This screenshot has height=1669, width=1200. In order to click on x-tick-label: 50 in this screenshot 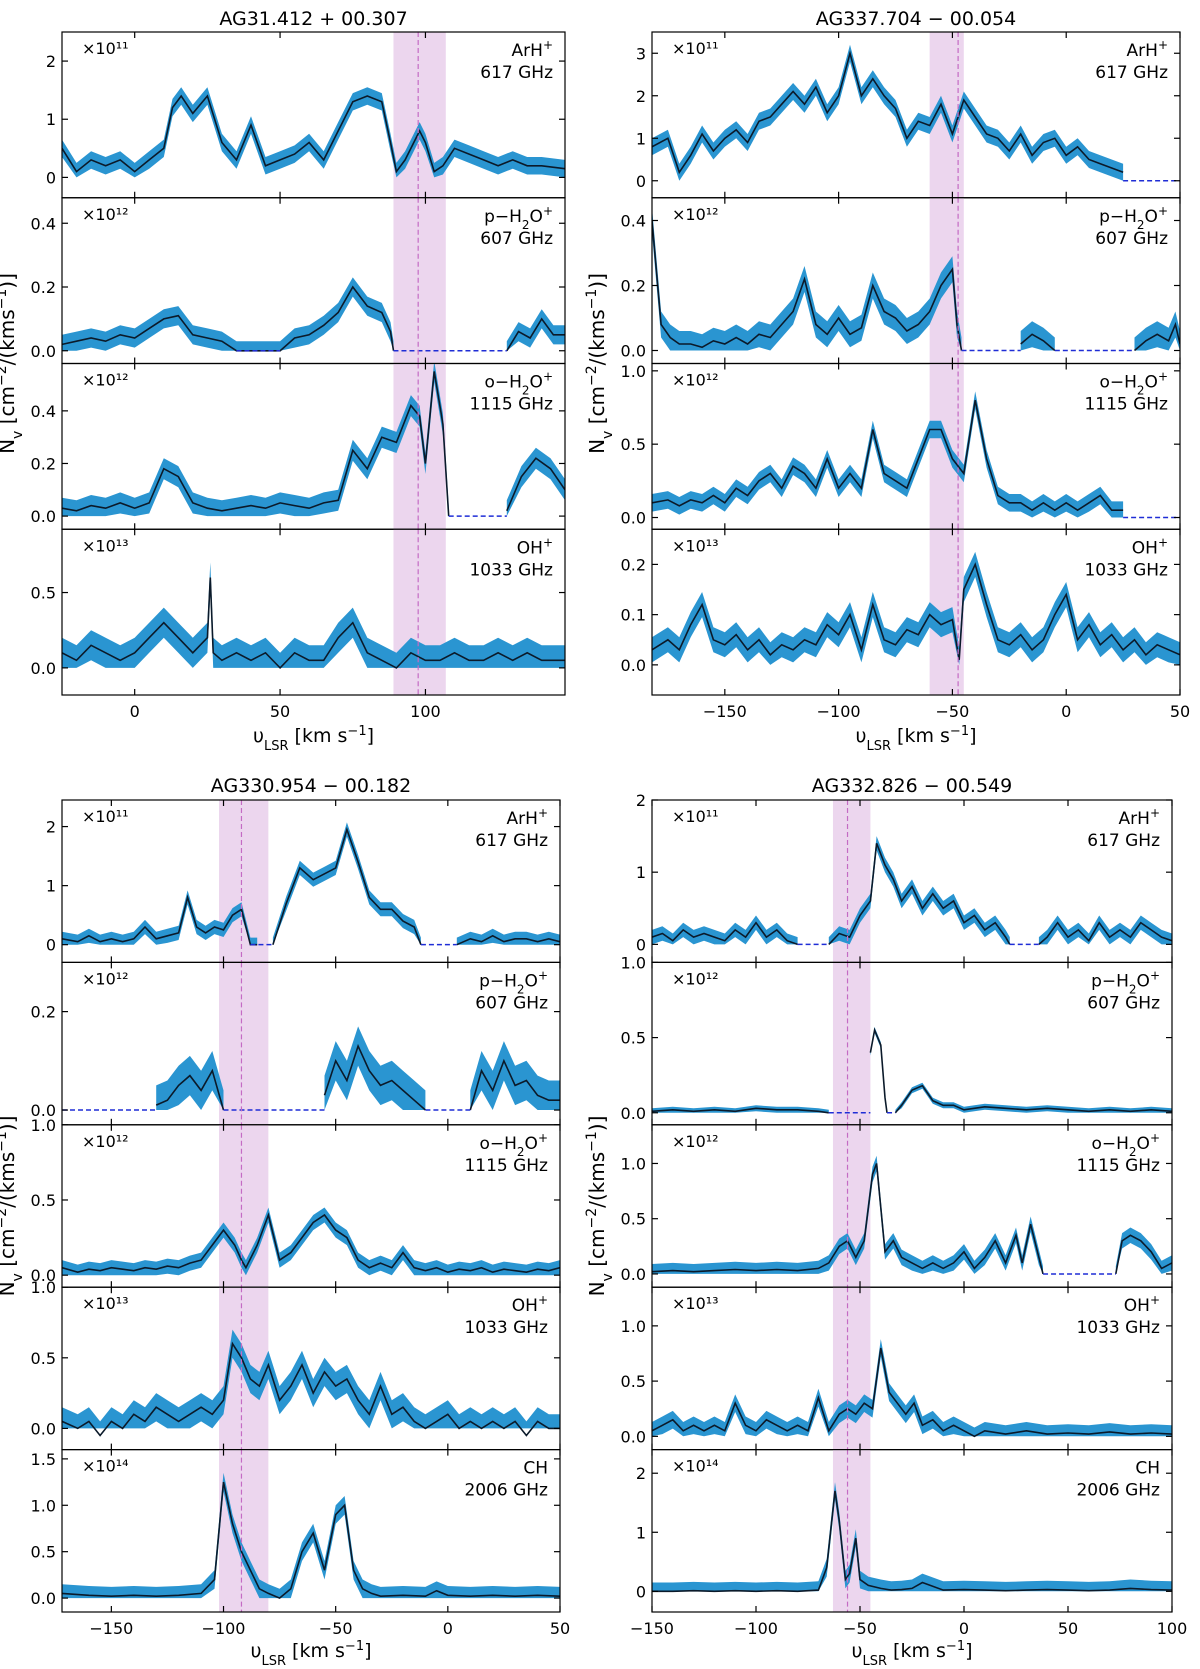, I will do `click(280, 711)`.